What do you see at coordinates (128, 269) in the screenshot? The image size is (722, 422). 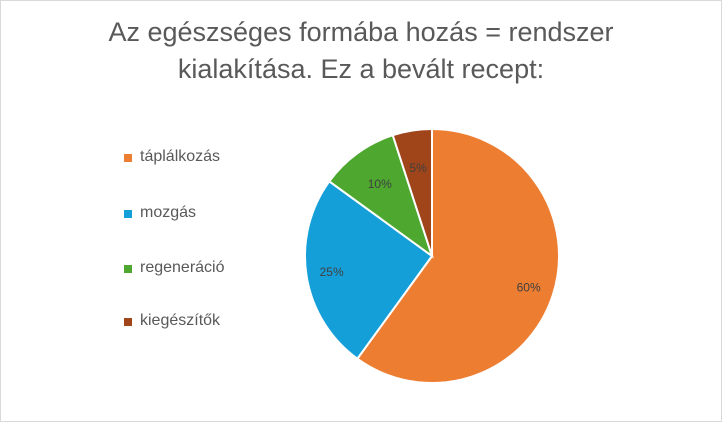 I see `legend-swatch-regeneracio` at bounding box center [128, 269].